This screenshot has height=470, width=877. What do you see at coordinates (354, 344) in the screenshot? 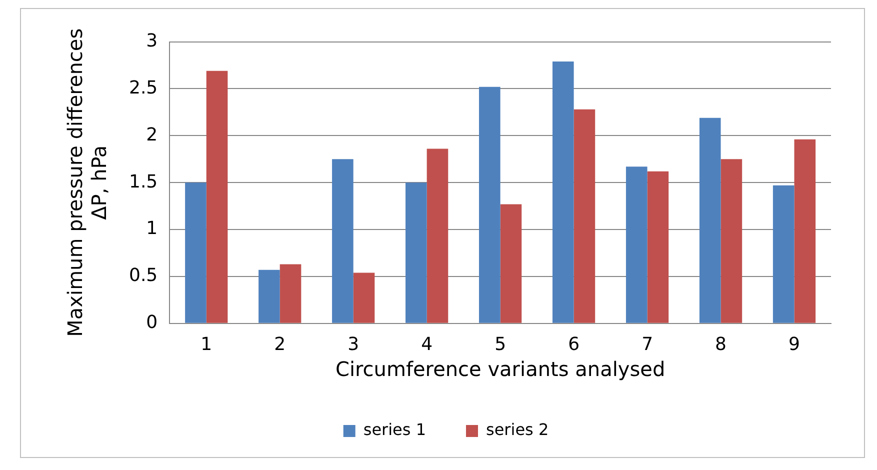
I see `x-tick-label: 3` at bounding box center [354, 344].